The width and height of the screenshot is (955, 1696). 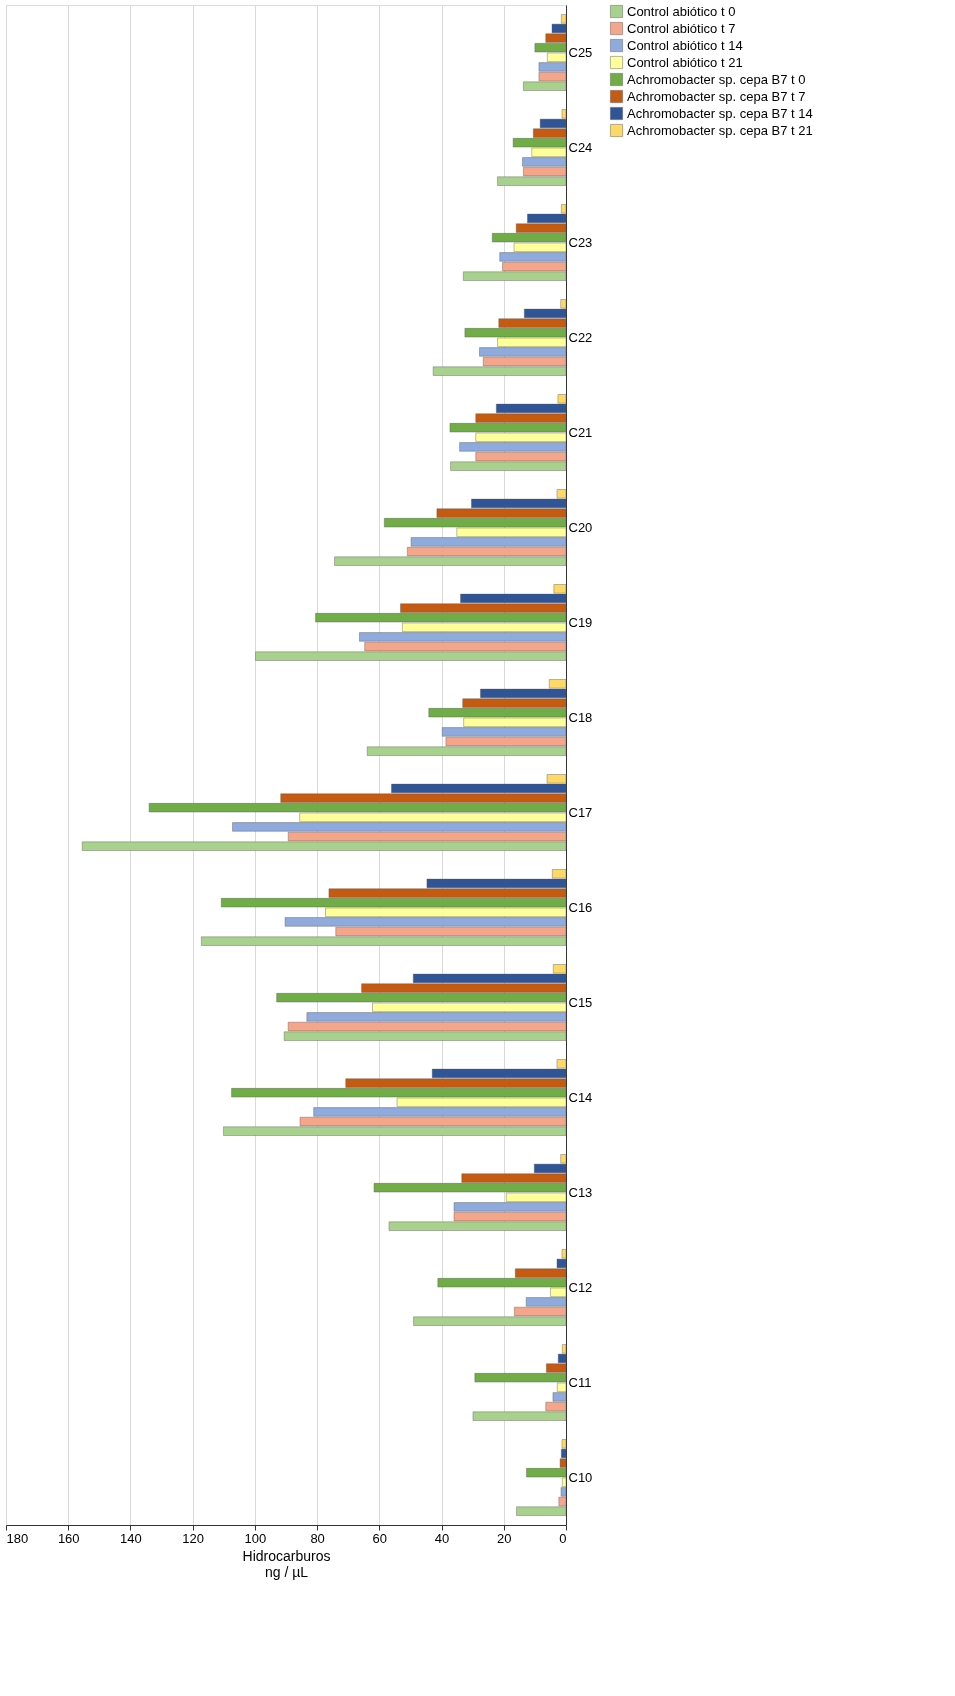 I want to click on y-tick-label: C12, so click(x=580, y=1287).